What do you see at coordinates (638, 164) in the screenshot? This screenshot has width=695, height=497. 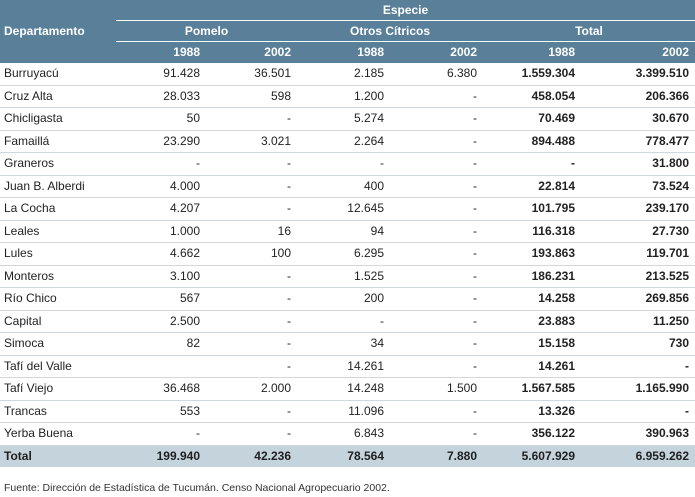 I see `table-cell: 31.800` at bounding box center [638, 164].